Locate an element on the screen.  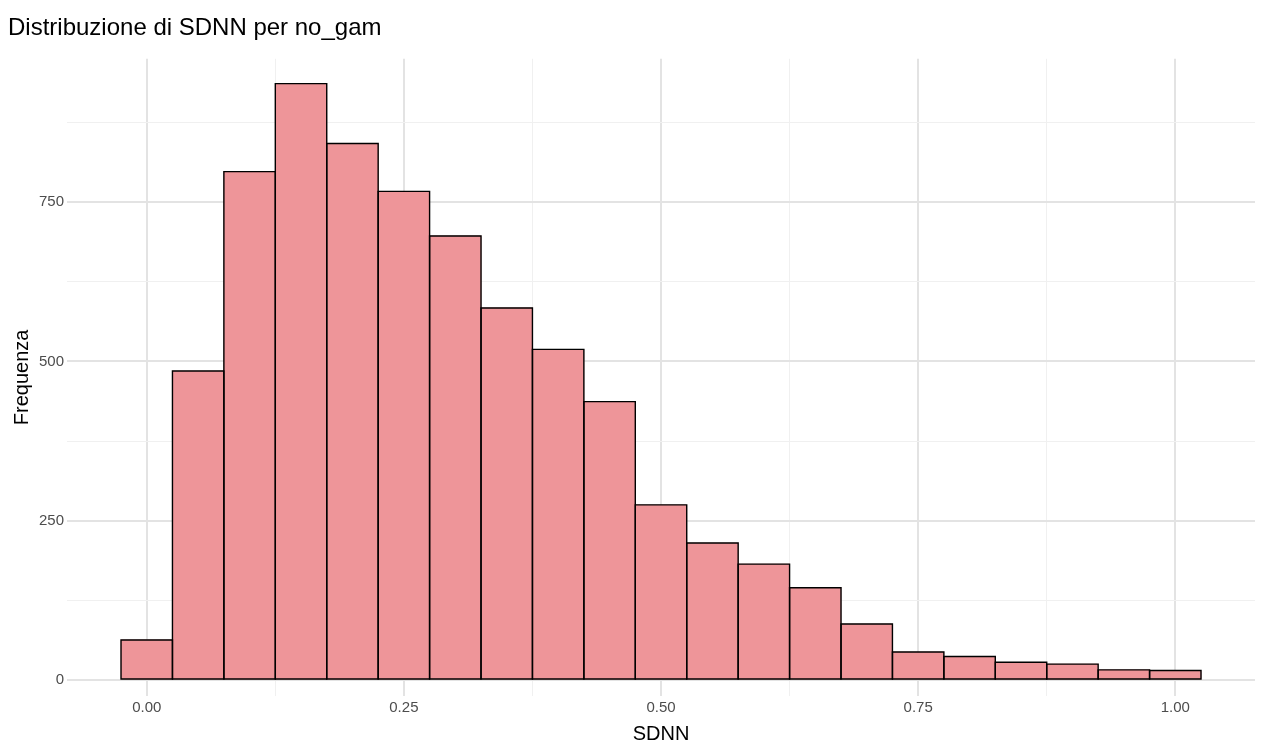
x-tick-label: 0.25 is located at coordinates (404, 707).